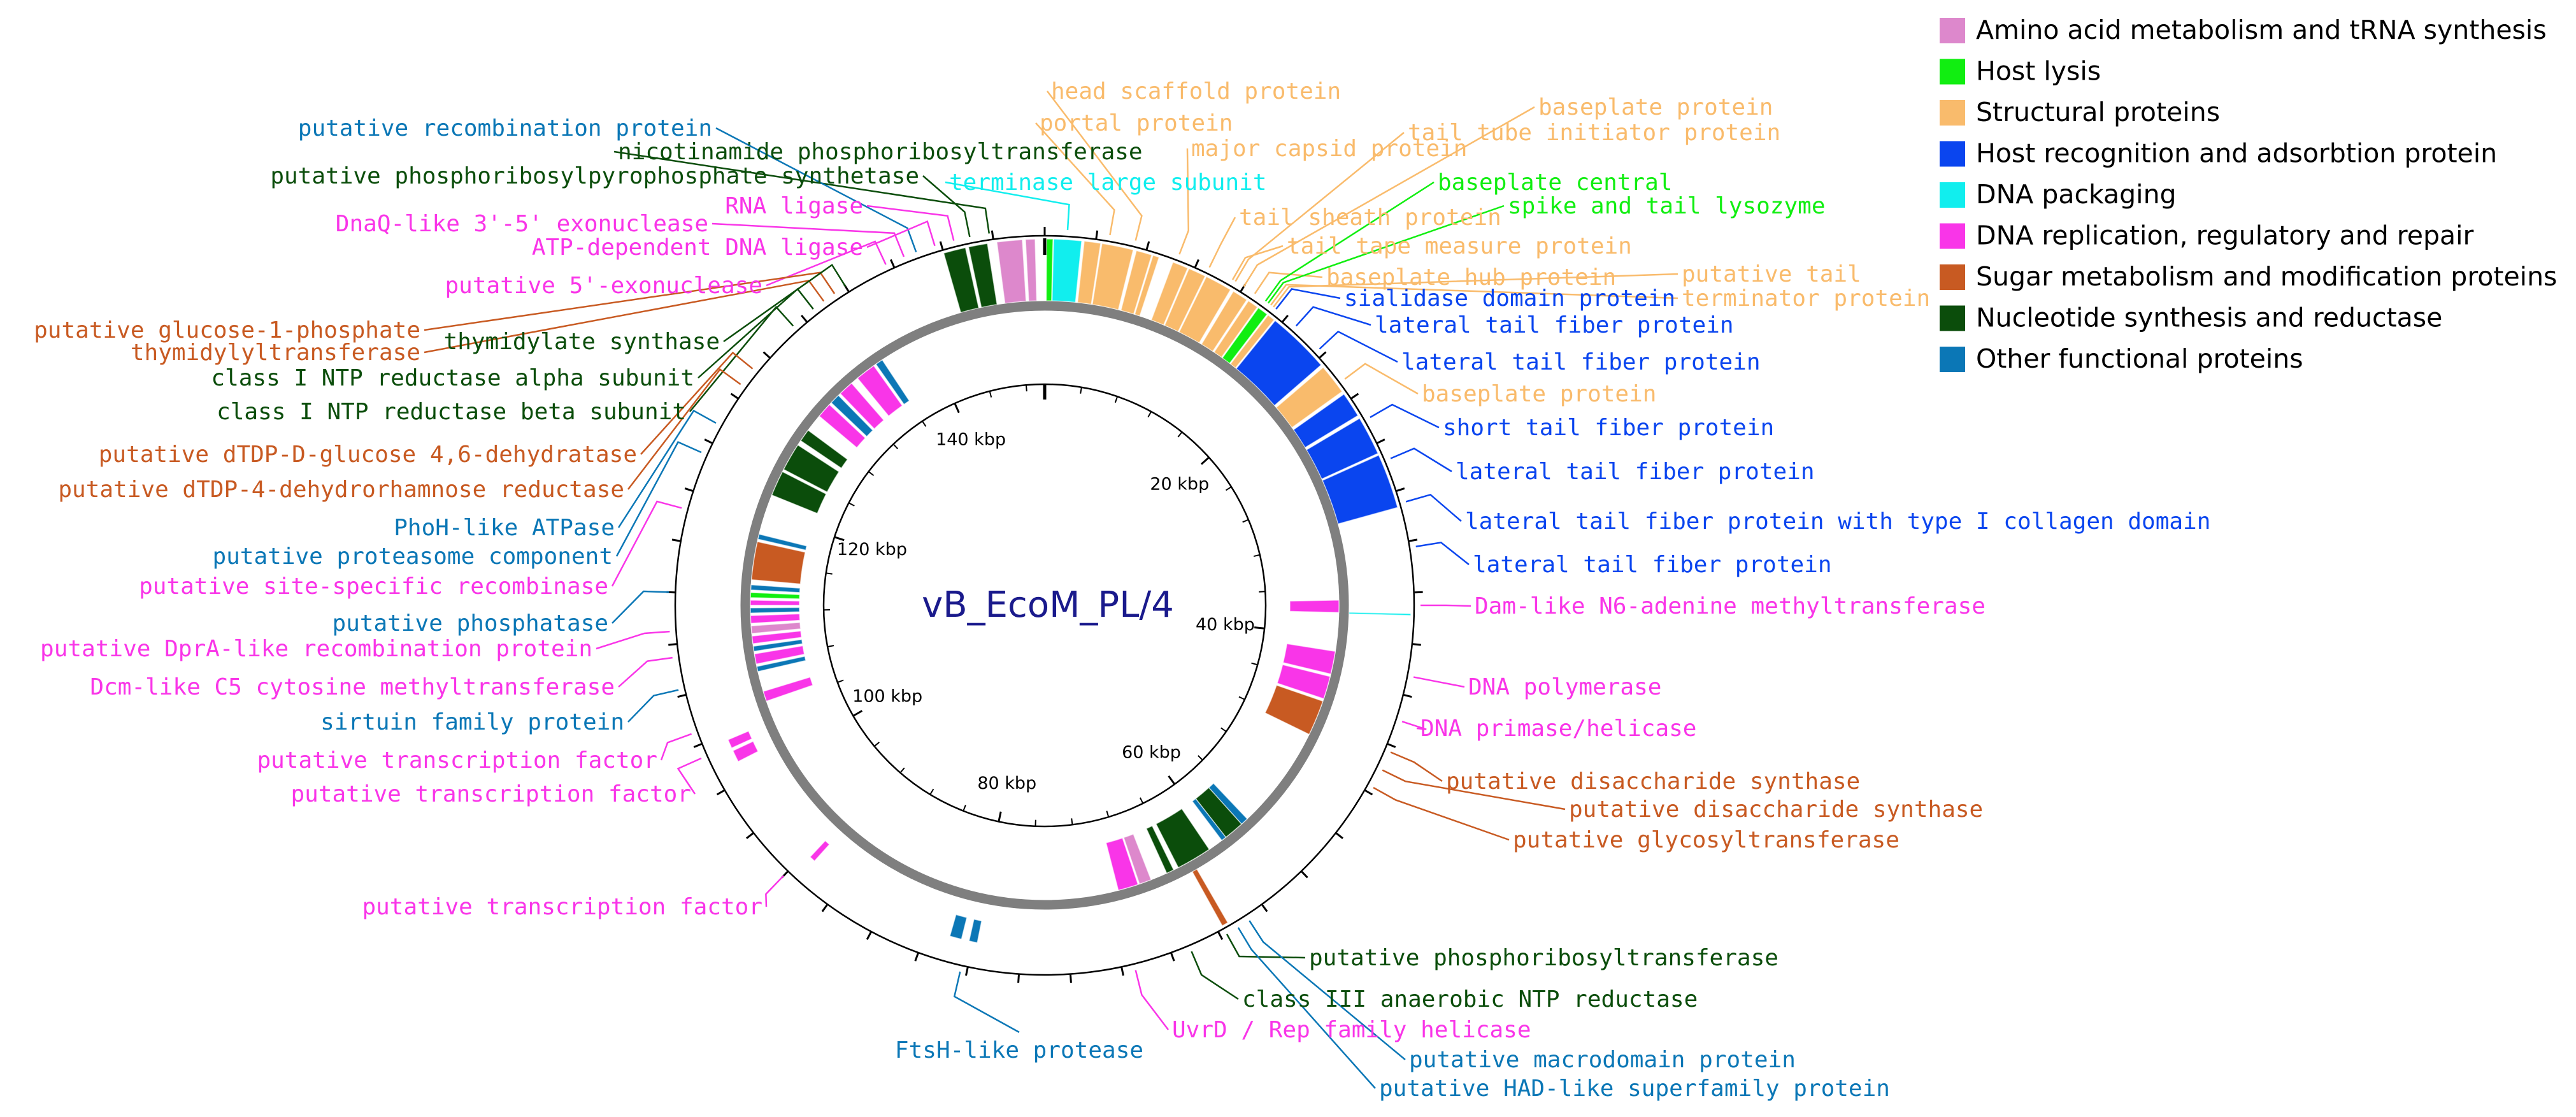  Describe the element at coordinates (374, 586) in the screenshot. I see `gene-label: putative site-specific recombinase` at that location.